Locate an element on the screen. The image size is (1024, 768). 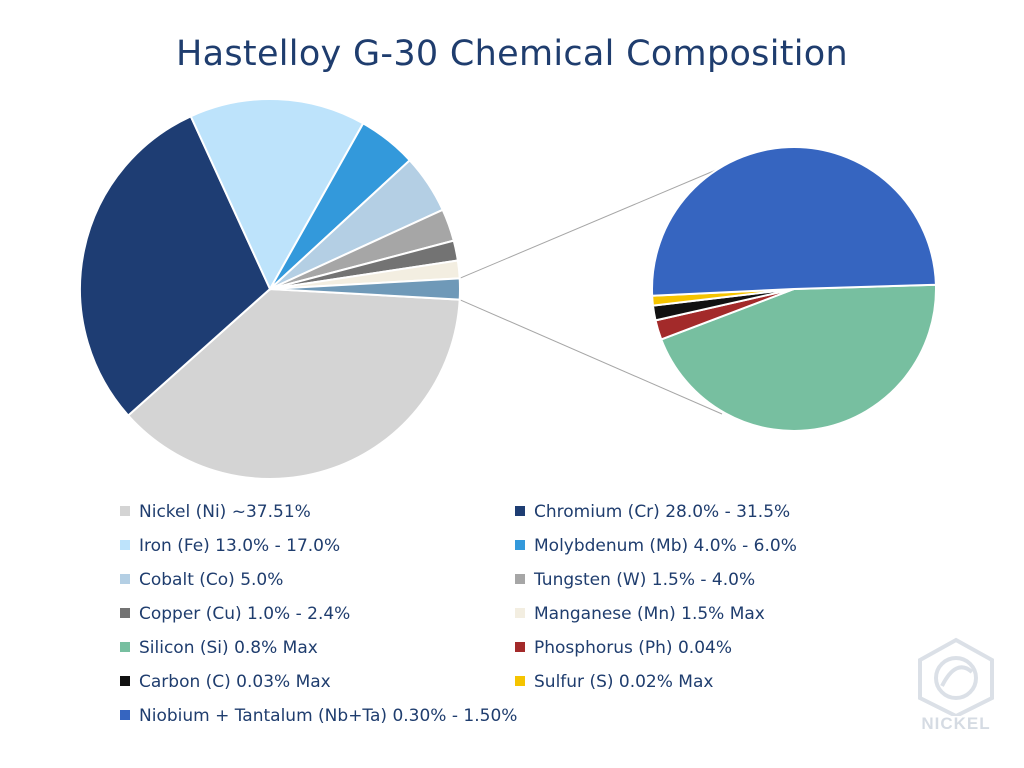
legend-item-cobalt: Cobalt (Co) 5.0% is located at coordinates (201, 580).